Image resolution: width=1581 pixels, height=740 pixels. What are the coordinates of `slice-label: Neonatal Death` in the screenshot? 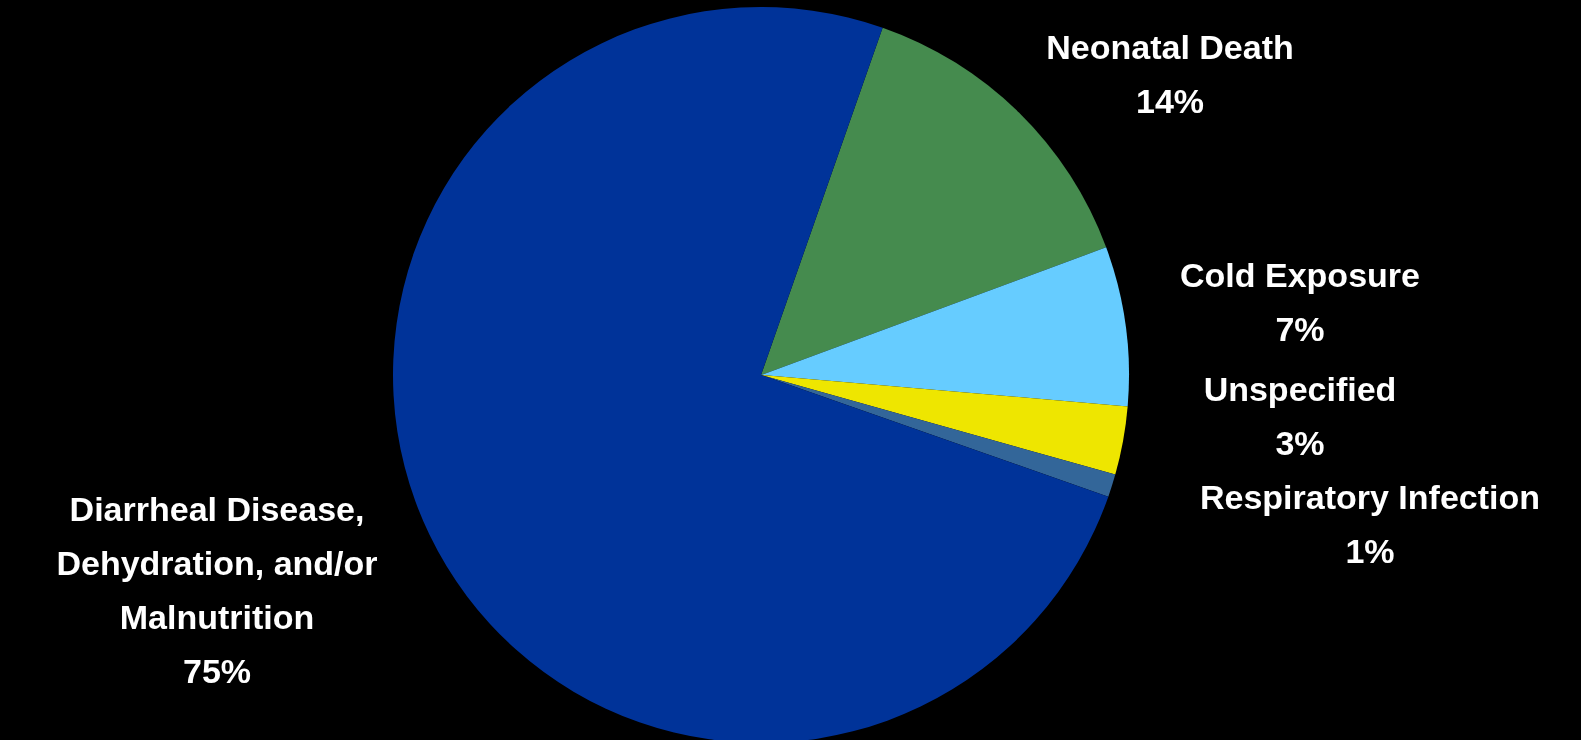 It's located at (1170, 46).